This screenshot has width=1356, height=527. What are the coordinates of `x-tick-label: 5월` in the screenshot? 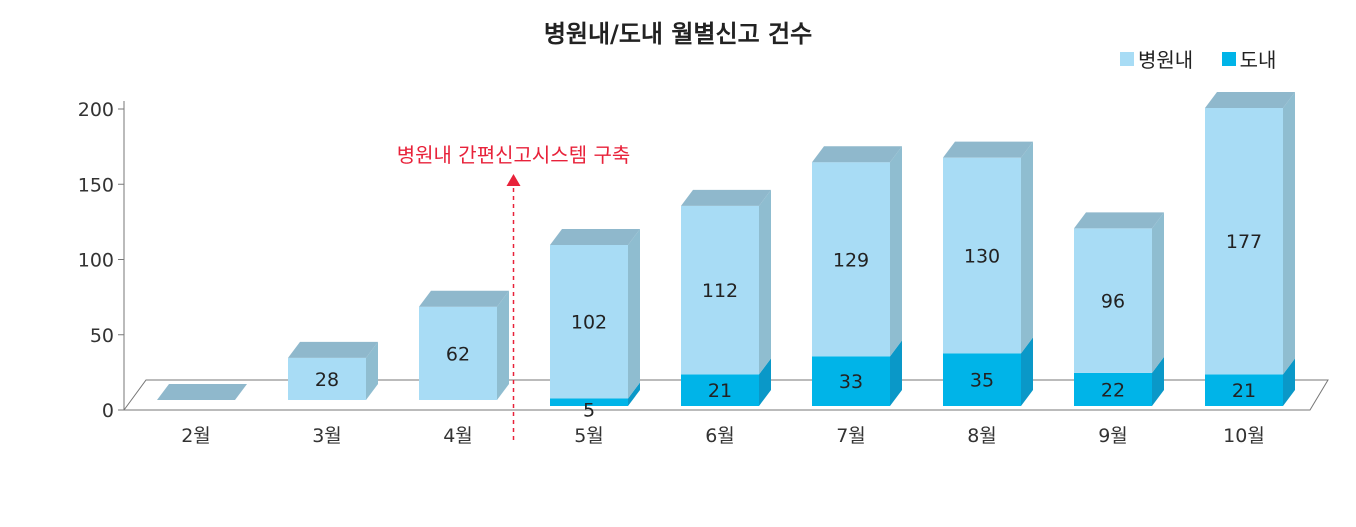 It's located at (589, 436).